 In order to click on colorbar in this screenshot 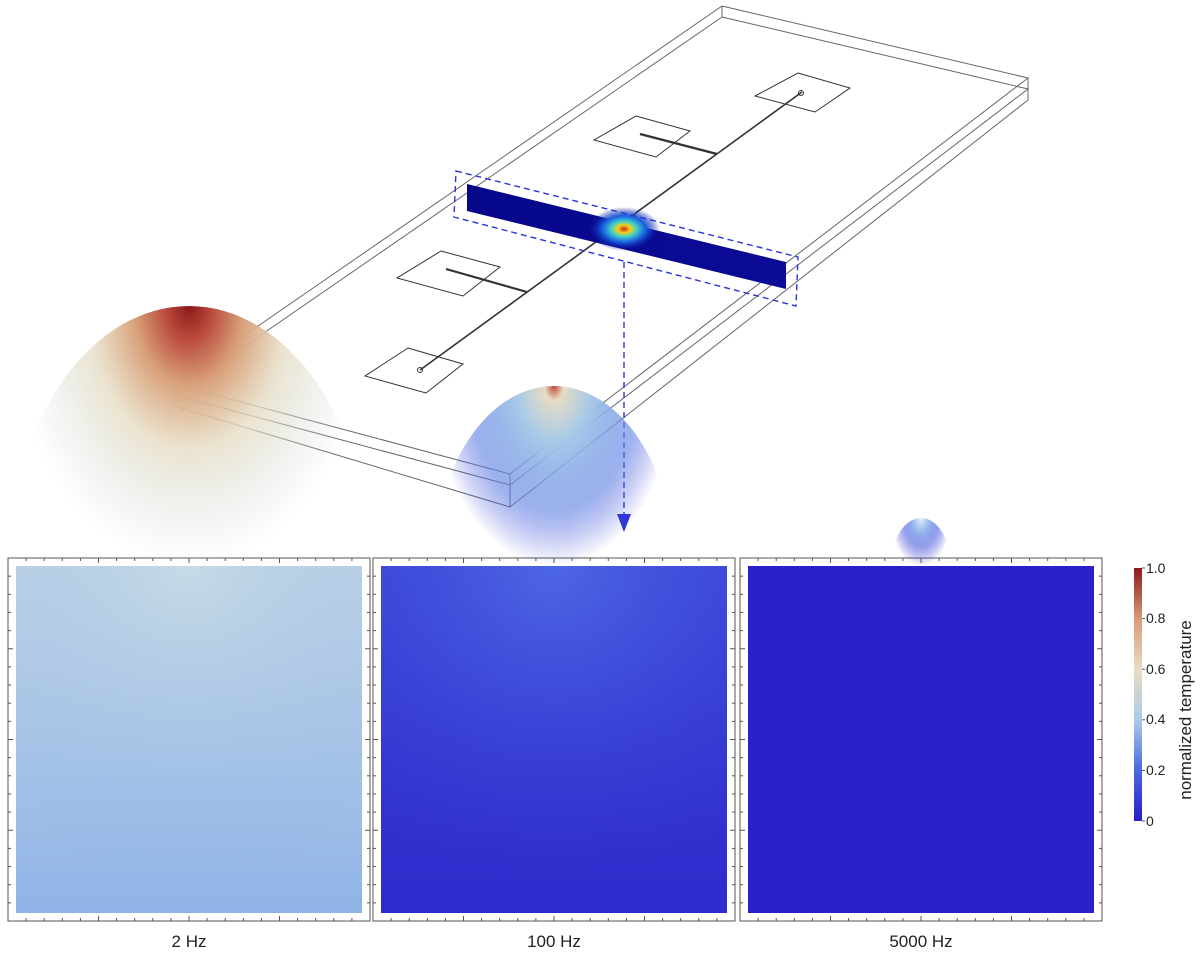, I will do `click(1138, 694)`.